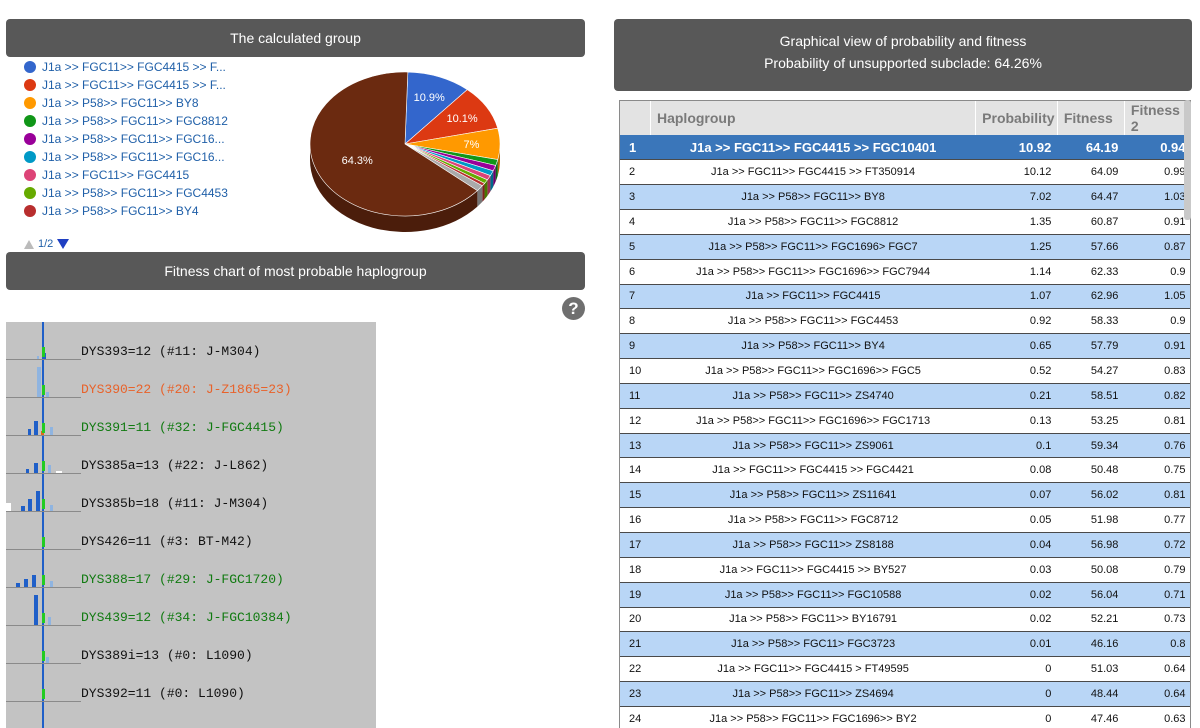 This screenshot has height=728, width=1200. What do you see at coordinates (635, 321) in the screenshot?
I see `row-index: 8` at bounding box center [635, 321].